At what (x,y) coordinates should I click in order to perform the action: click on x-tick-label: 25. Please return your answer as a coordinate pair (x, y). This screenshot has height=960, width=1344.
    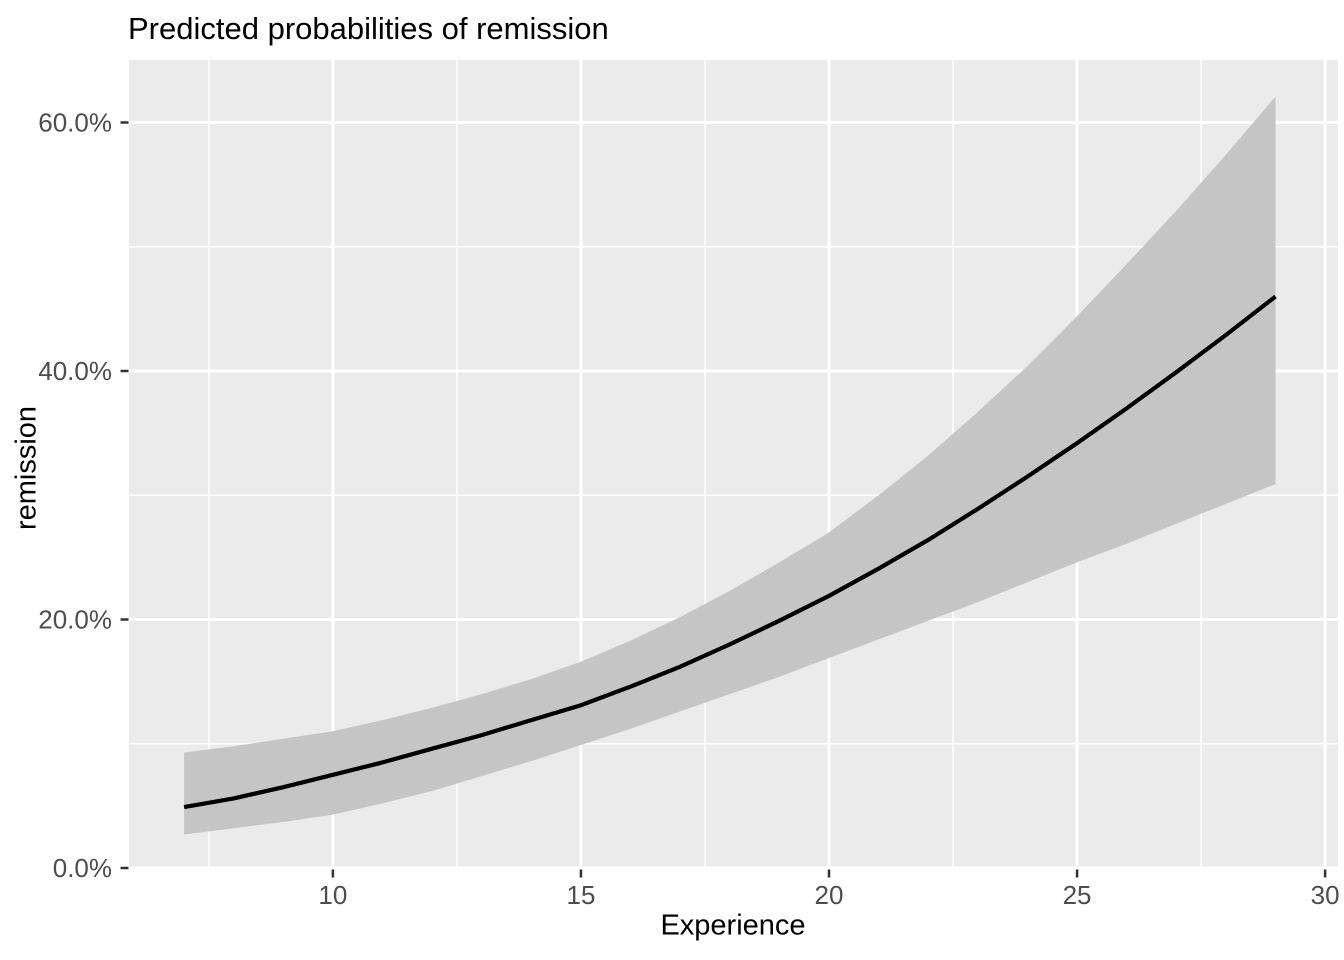
    Looking at the image, I should click on (1077, 895).